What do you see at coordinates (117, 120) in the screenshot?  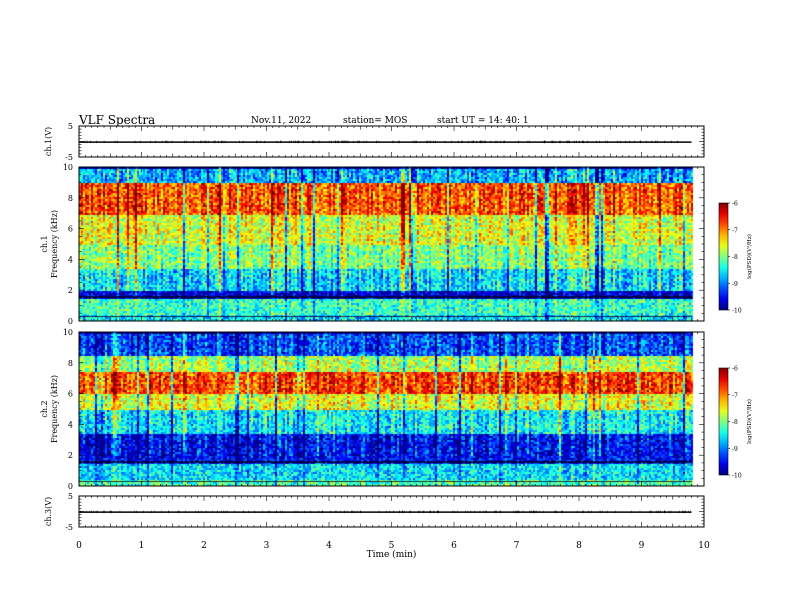 I see `chart-title: VLF Spectra` at bounding box center [117, 120].